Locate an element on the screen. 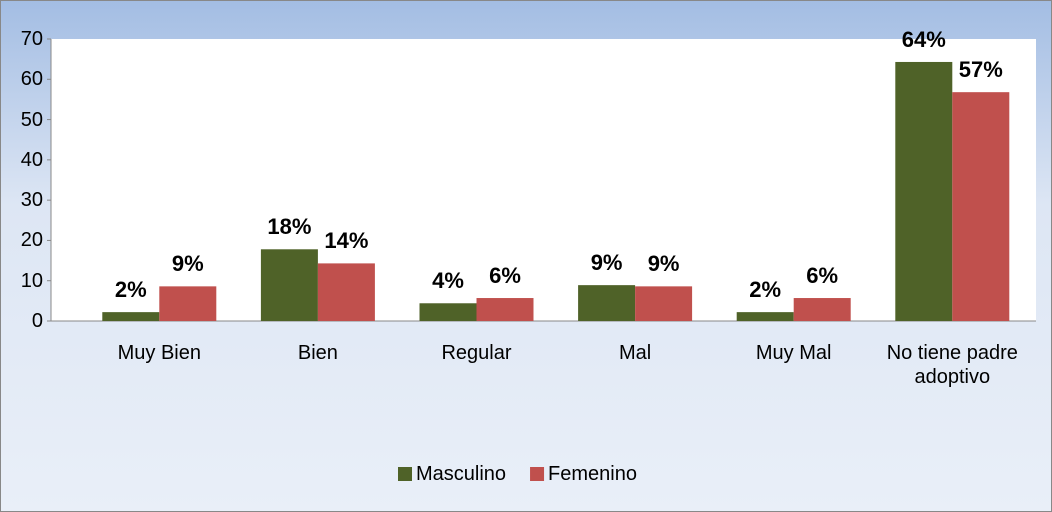 The width and height of the screenshot is (1052, 512). y-tick-label: 0 is located at coordinates (37, 321).